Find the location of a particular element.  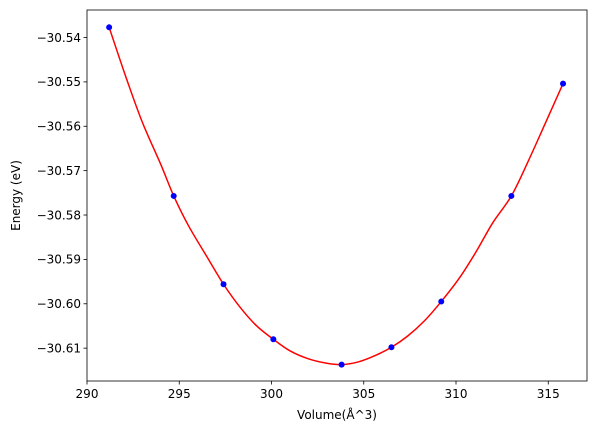

y-tick-label: −30.55 is located at coordinates (59, 82).